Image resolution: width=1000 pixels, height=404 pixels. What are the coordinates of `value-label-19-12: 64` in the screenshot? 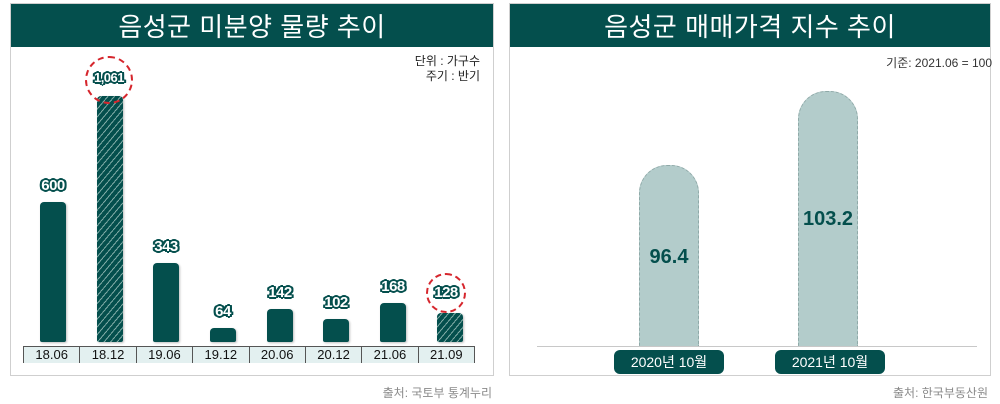 It's located at (223, 311).